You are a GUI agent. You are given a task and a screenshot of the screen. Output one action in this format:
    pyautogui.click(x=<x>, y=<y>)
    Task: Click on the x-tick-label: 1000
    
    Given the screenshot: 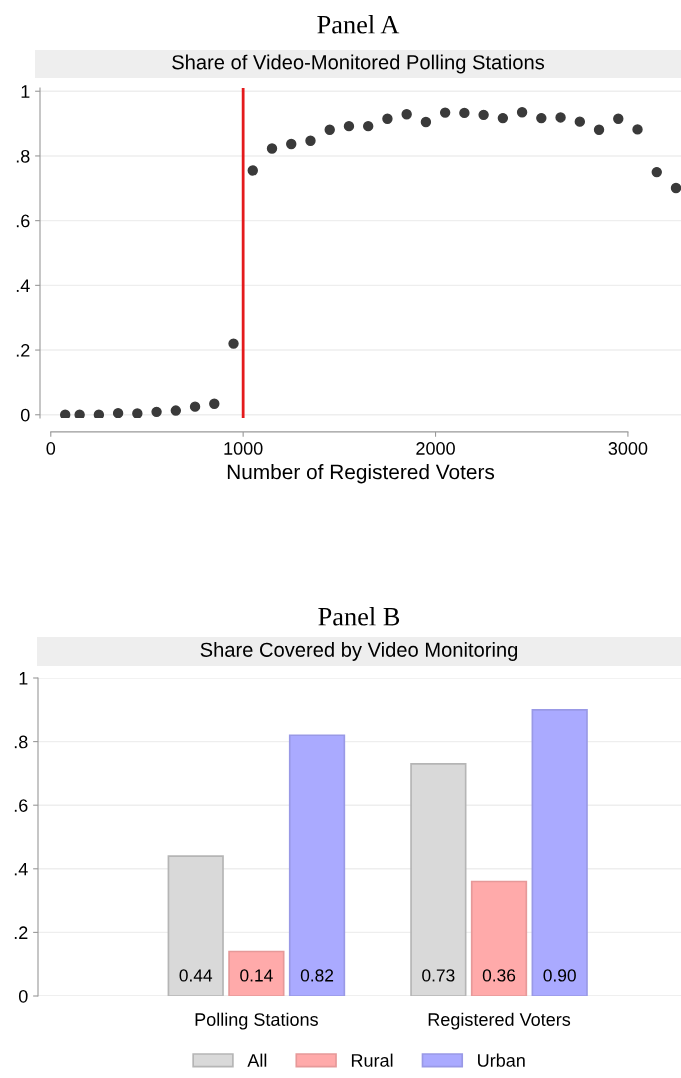 What is the action you would take?
    pyautogui.click(x=243, y=448)
    